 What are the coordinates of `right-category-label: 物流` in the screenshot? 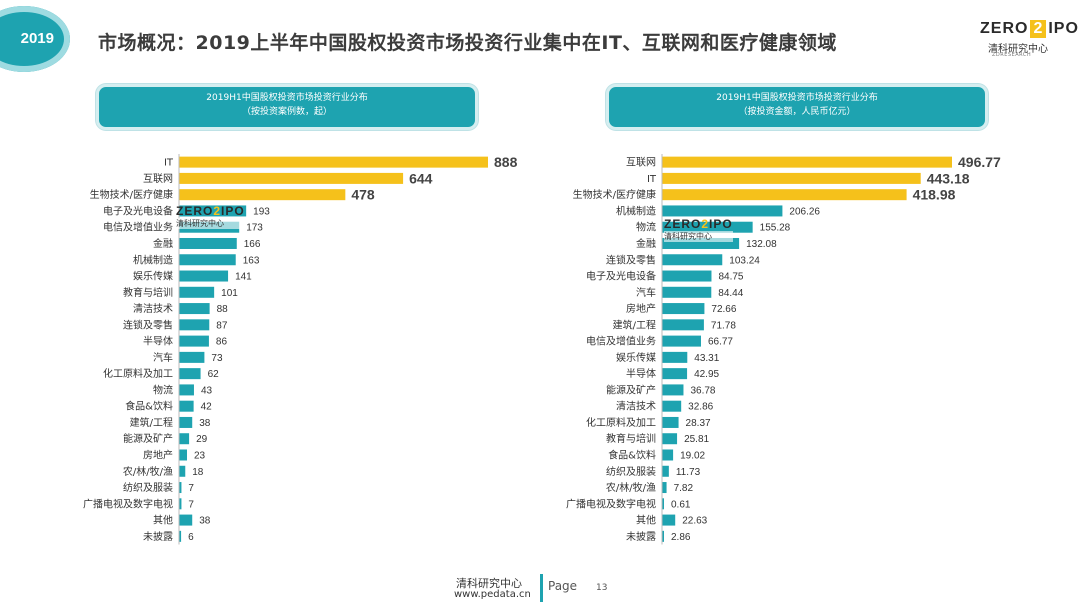 It's located at (646, 227).